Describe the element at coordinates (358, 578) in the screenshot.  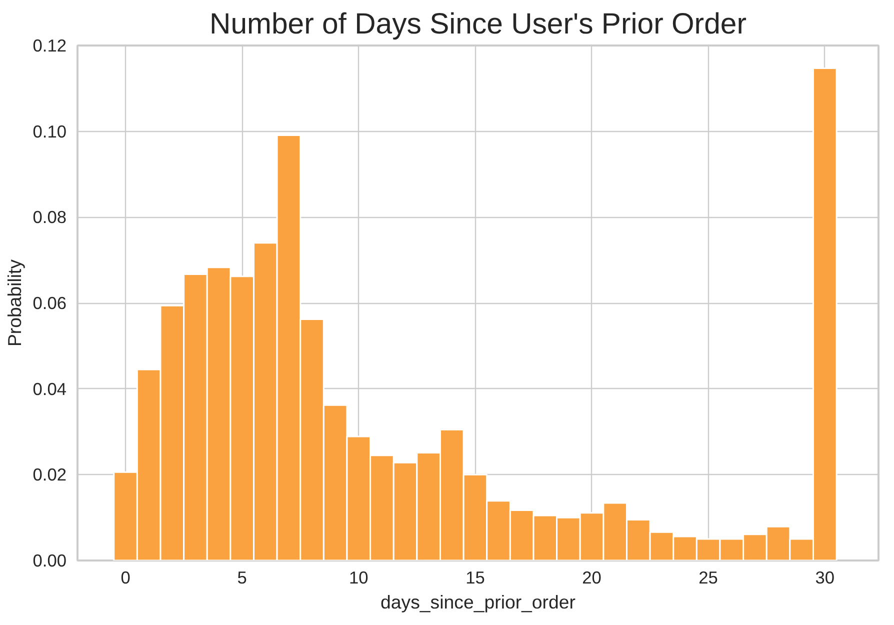
I see `x-tick-label: 10` at that location.